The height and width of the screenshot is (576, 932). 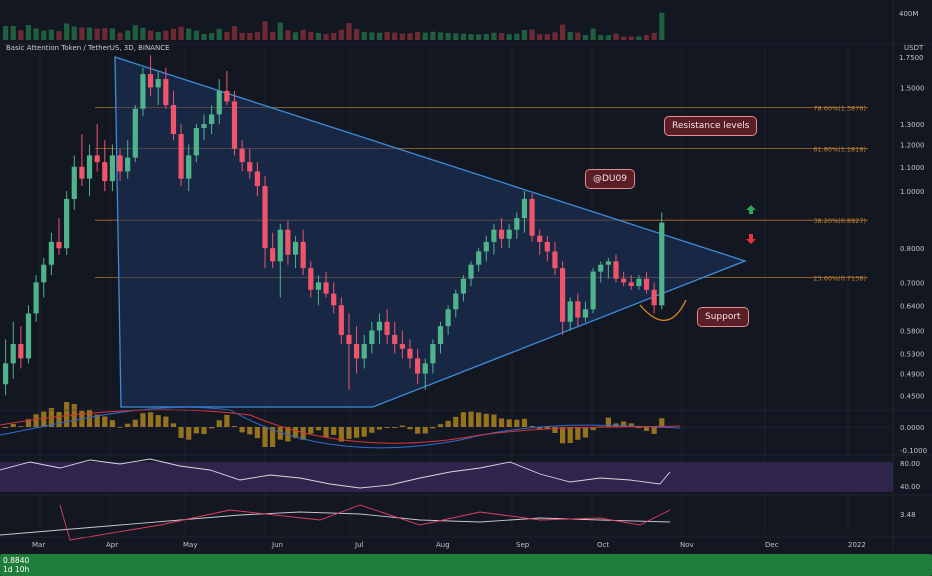 I want to click on bar-countdown: 1d 10h, so click(x=16, y=569).